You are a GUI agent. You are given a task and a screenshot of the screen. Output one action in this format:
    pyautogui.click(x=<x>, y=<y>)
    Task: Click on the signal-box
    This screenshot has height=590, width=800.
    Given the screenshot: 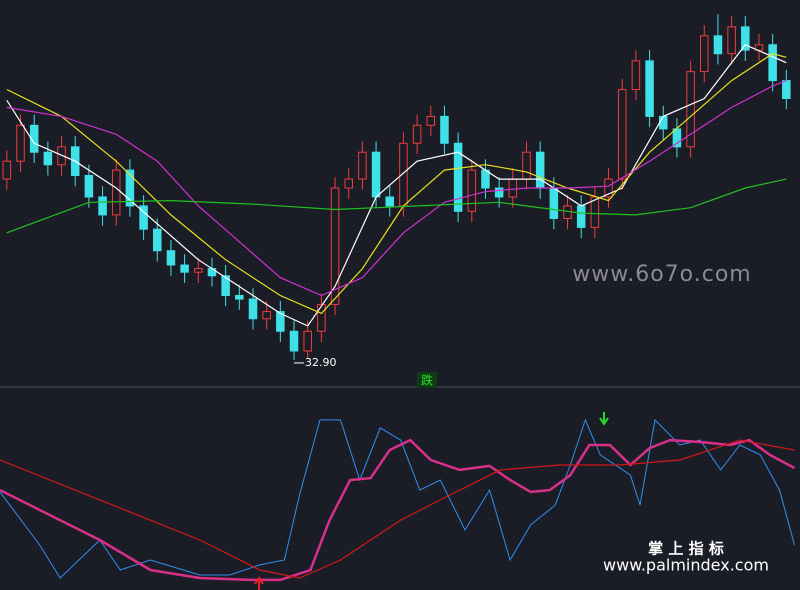 What is the action you would take?
    pyautogui.click(x=427, y=380)
    